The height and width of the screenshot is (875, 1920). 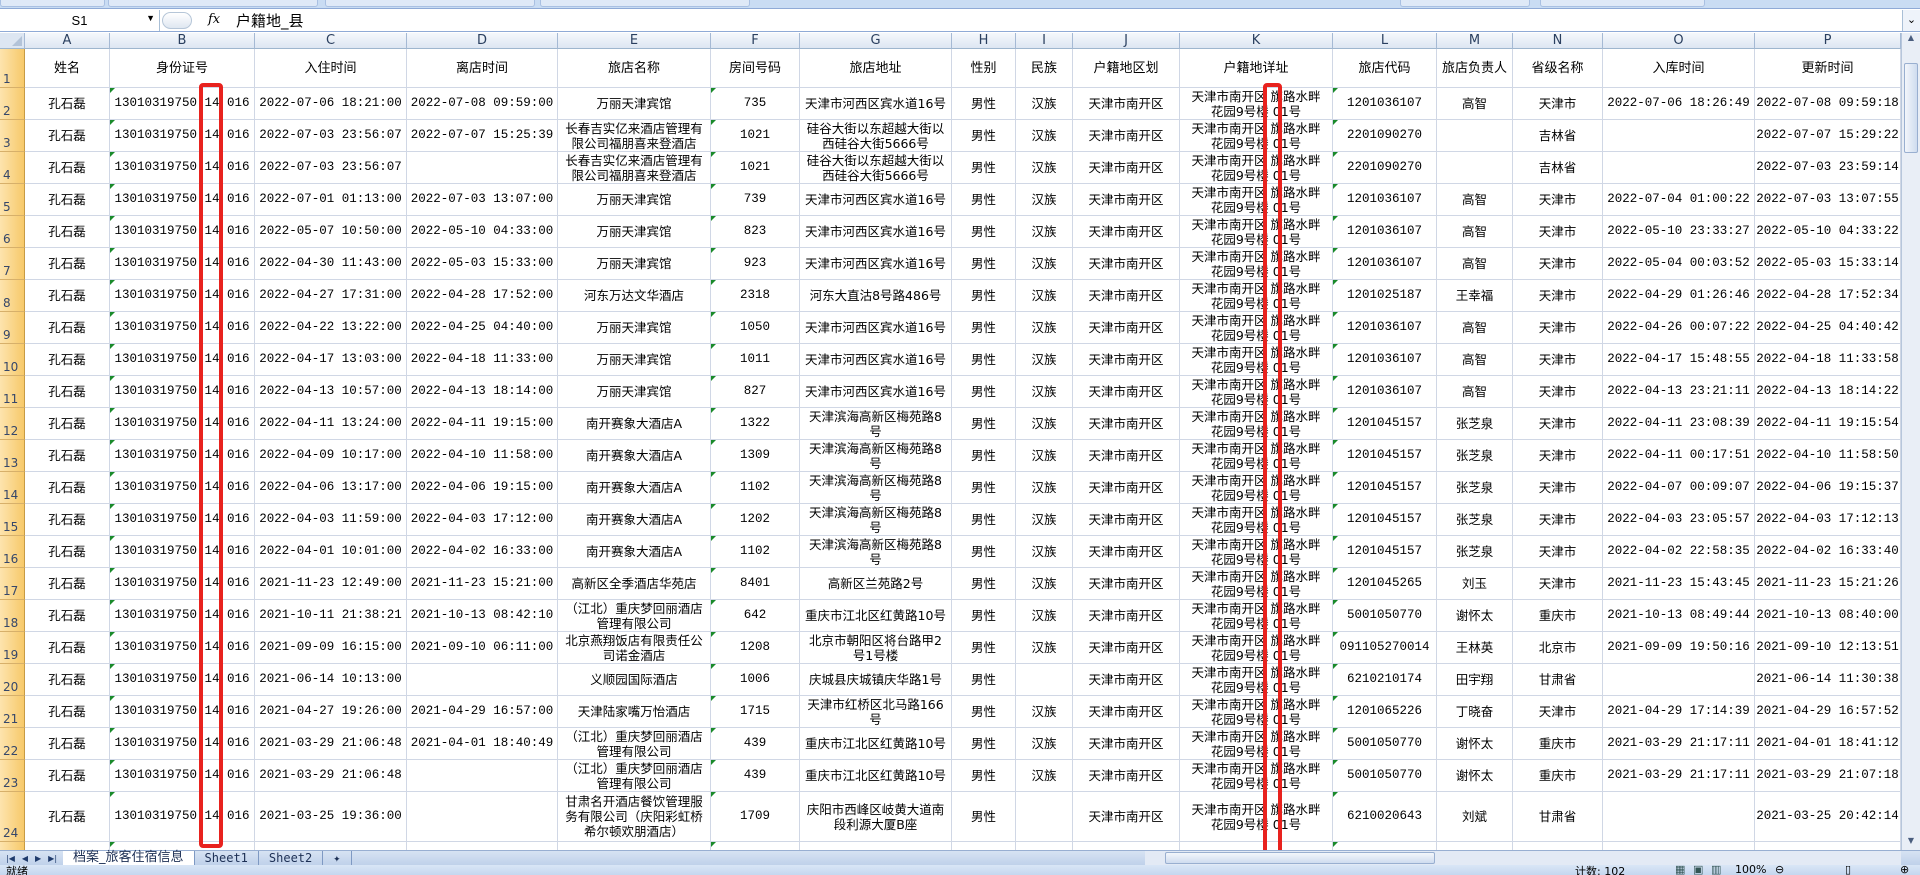 I want to click on row-header: 9, so click(x=12, y=328).